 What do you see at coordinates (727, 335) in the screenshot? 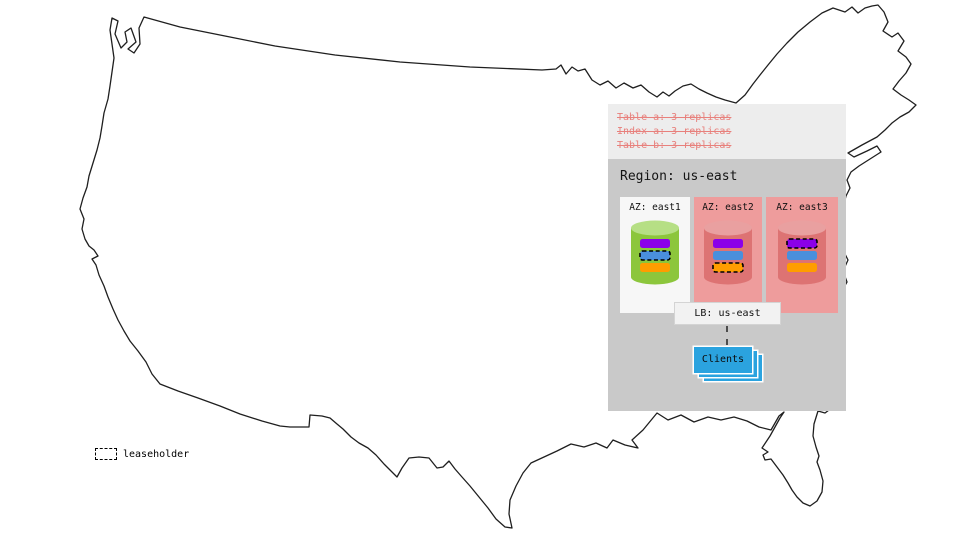
I see `lb-clients-connector` at bounding box center [727, 335].